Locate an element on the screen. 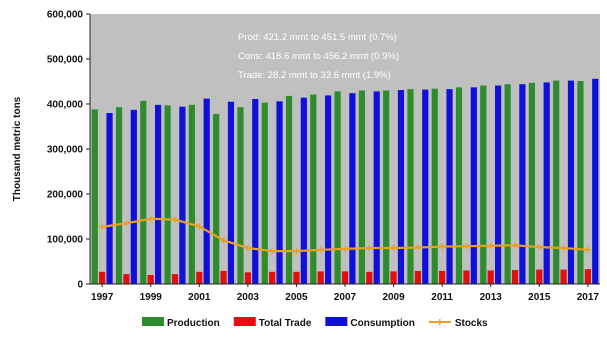 This screenshot has width=607, height=342. y-tick-label: 500,000 is located at coordinates (65, 60).